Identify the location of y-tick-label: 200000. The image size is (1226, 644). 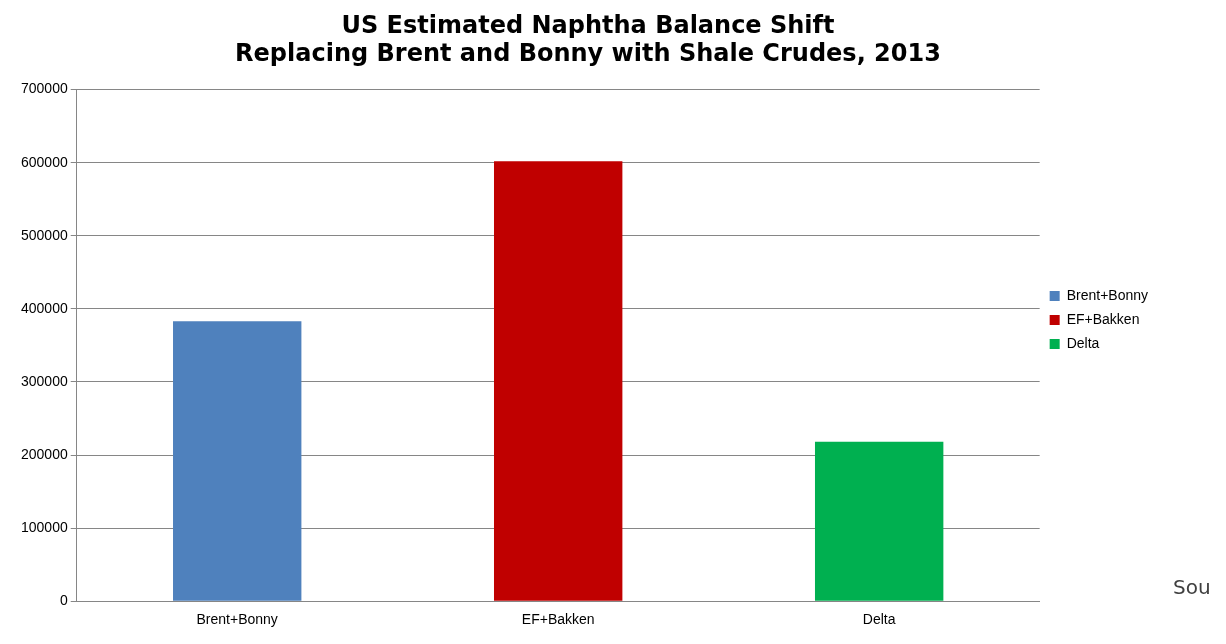
(44, 453).